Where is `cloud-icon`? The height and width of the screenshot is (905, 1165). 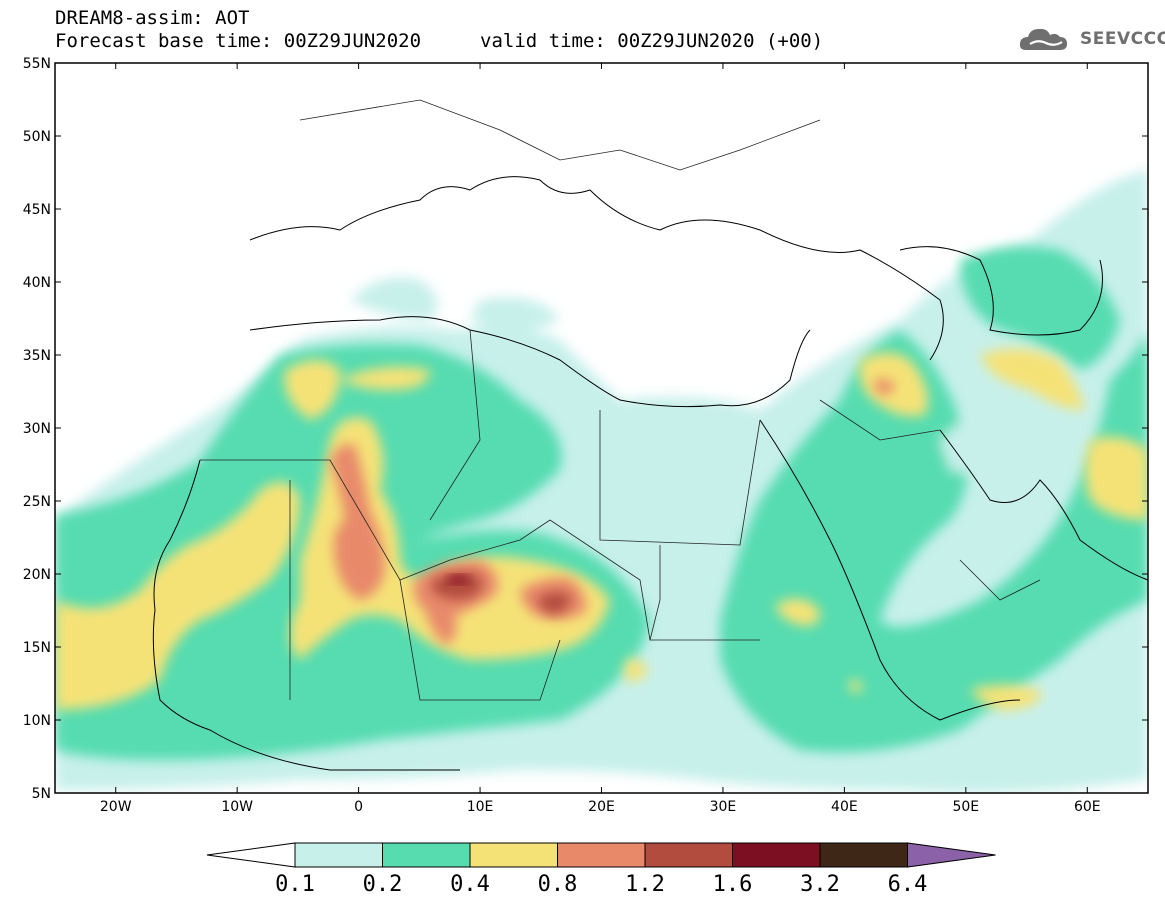 cloud-icon is located at coordinates (1043, 39).